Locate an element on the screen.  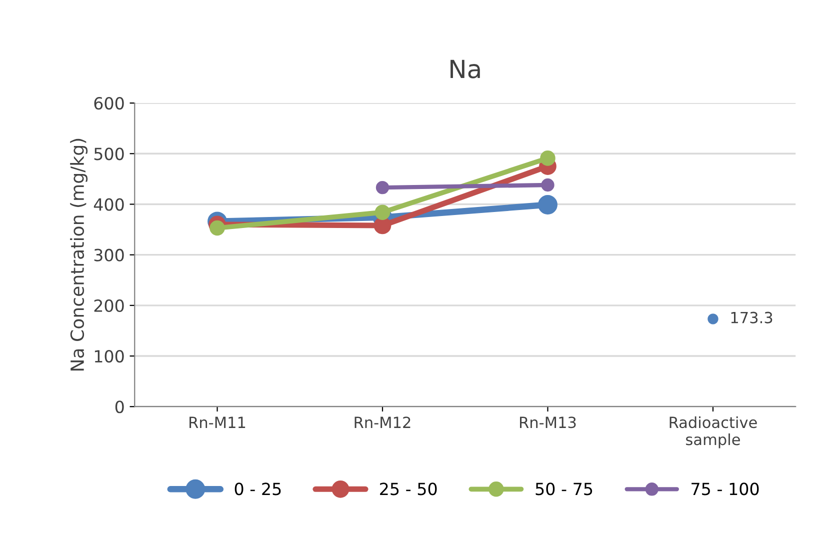
x-tick-label: Rn-M11 is located at coordinates (218, 422).